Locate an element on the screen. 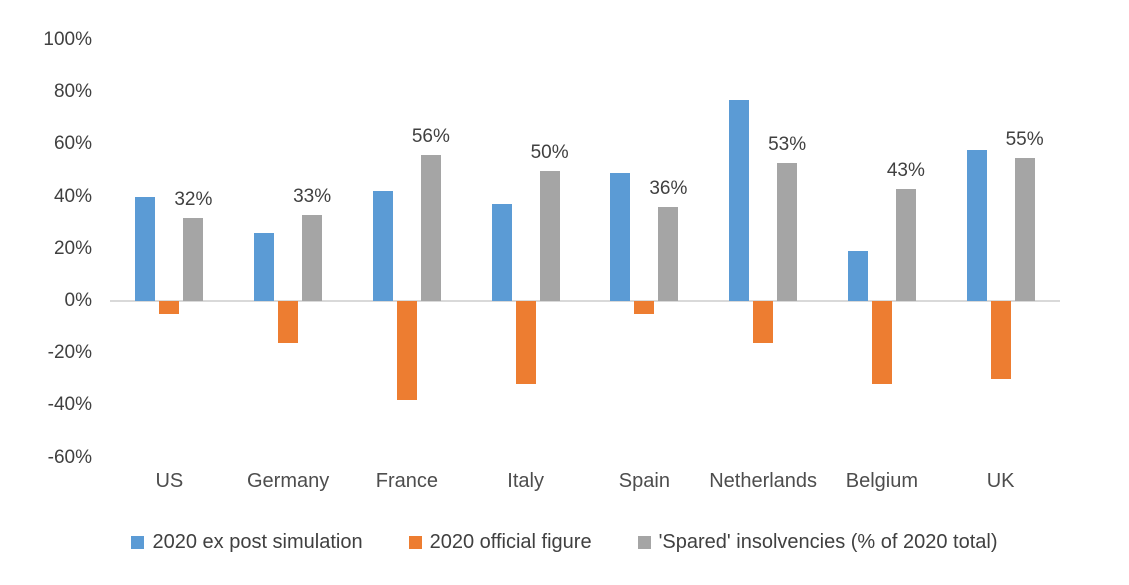 The image size is (1129, 585). category-label-uk: UK is located at coordinates (1000, 481).